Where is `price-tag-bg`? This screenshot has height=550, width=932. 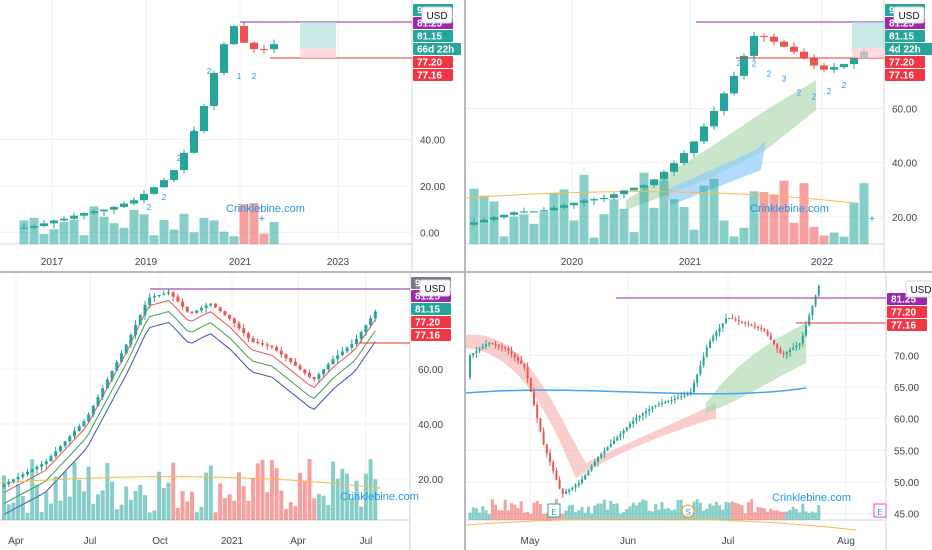 price-tag-bg is located at coordinates (431, 322).